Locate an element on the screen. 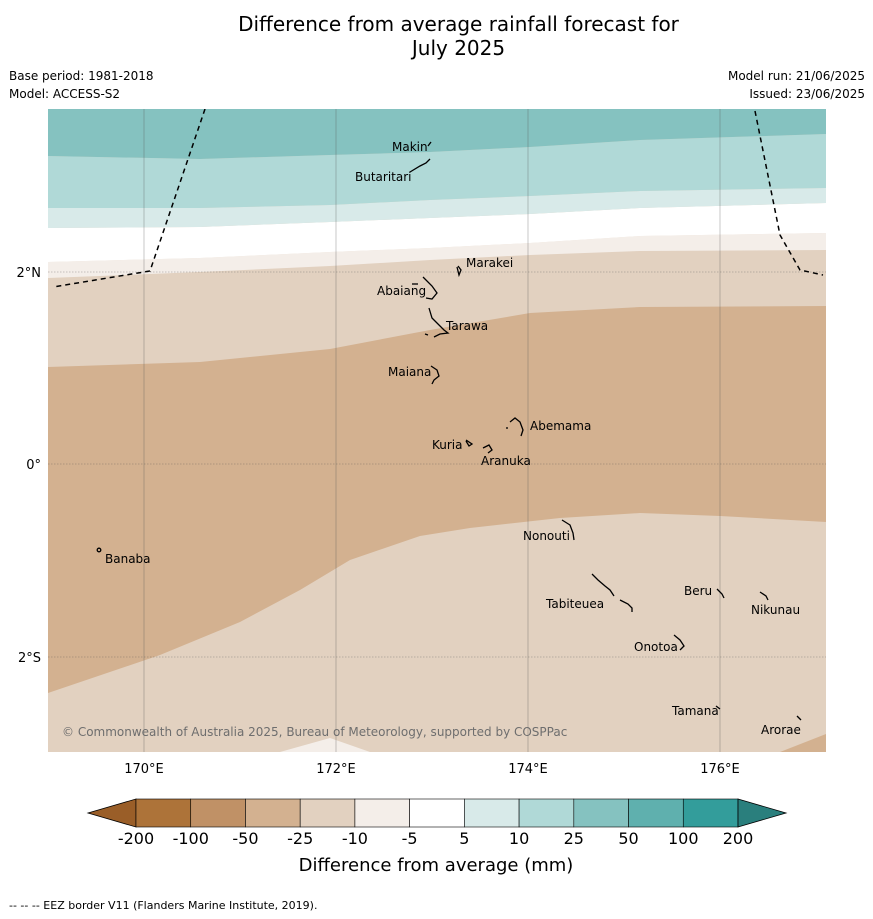 This screenshot has height=919, width=873. colorbar-tick: 50 is located at coordinates (628, 838).